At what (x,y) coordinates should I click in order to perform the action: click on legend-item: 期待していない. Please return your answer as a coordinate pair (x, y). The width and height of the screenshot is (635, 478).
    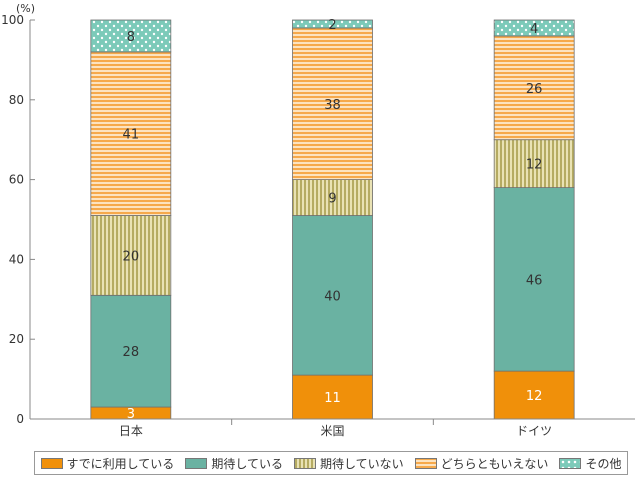
    Looking at the image, I should click on (348, 463).